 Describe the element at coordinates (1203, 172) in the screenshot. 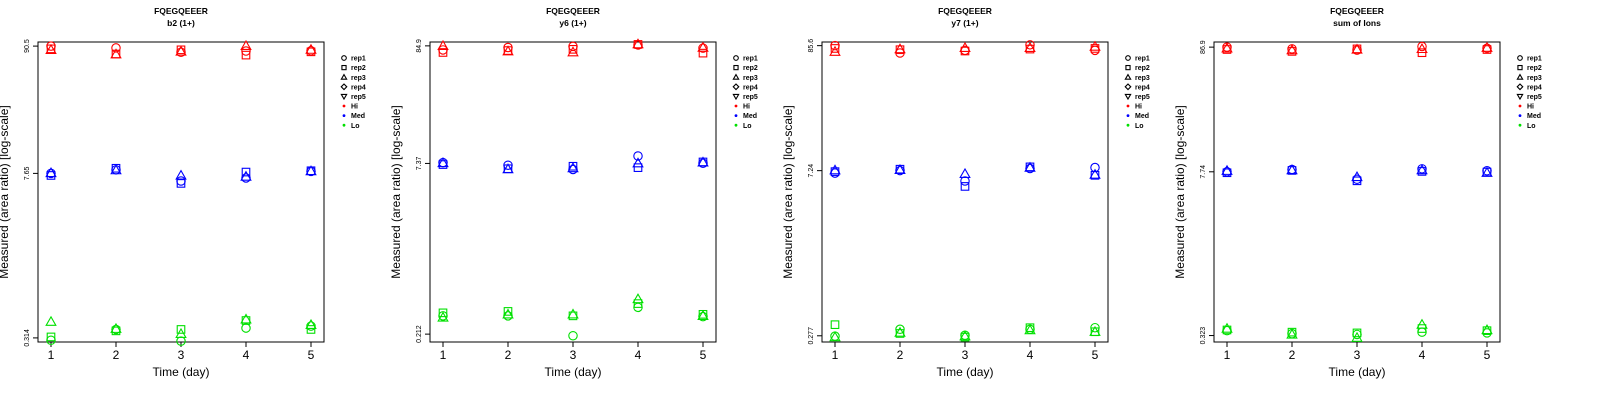

I see `y-tick-label: 7.74` at that location.